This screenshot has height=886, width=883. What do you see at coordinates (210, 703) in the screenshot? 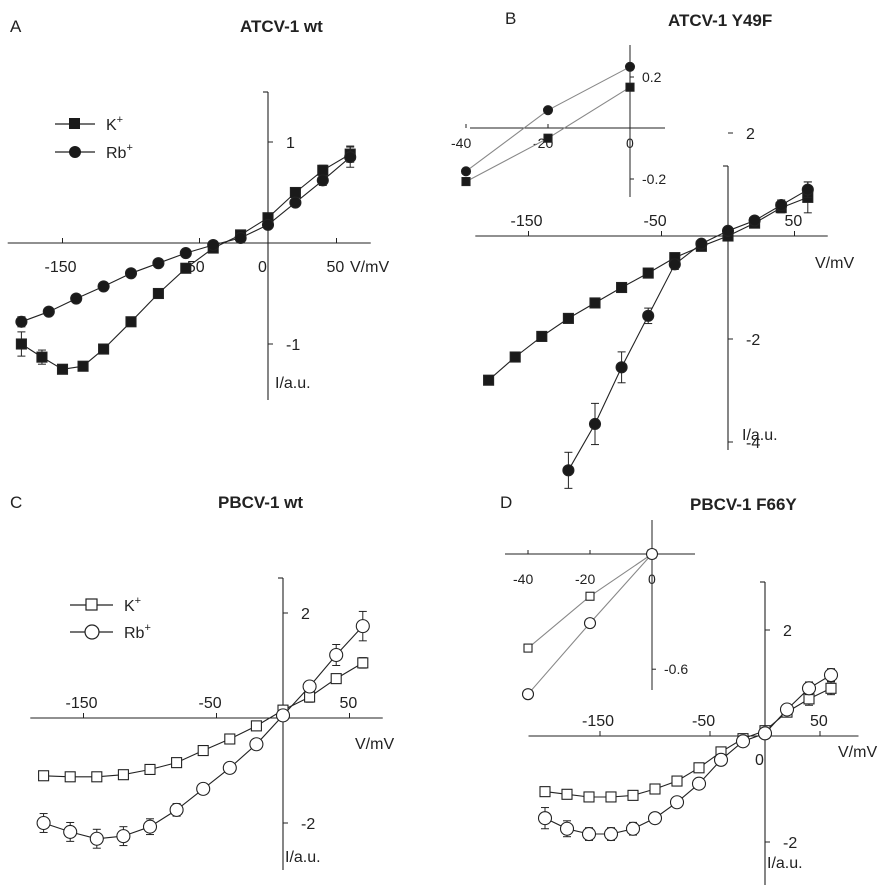
I see `x-tick-label: -50` at bounding box center [210, 703].